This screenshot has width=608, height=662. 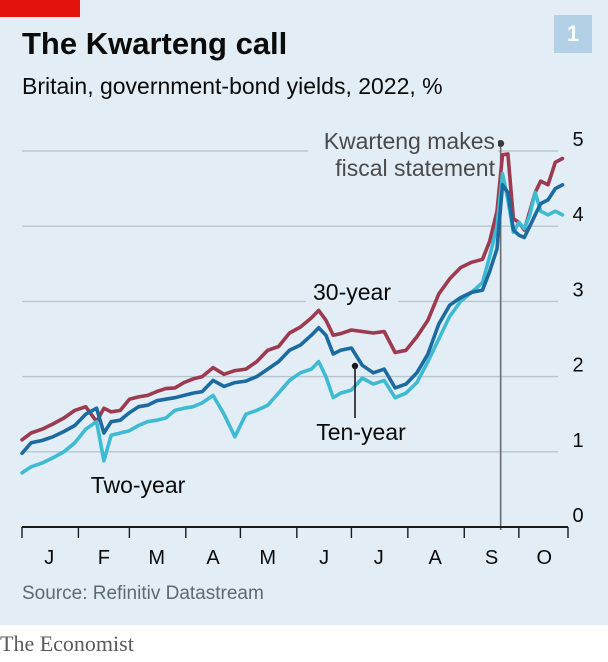 What do you see at coordinates (577, 215) in the screenshot?
I see `y-tick-label-4: 4` at bounding box center [577, 215].